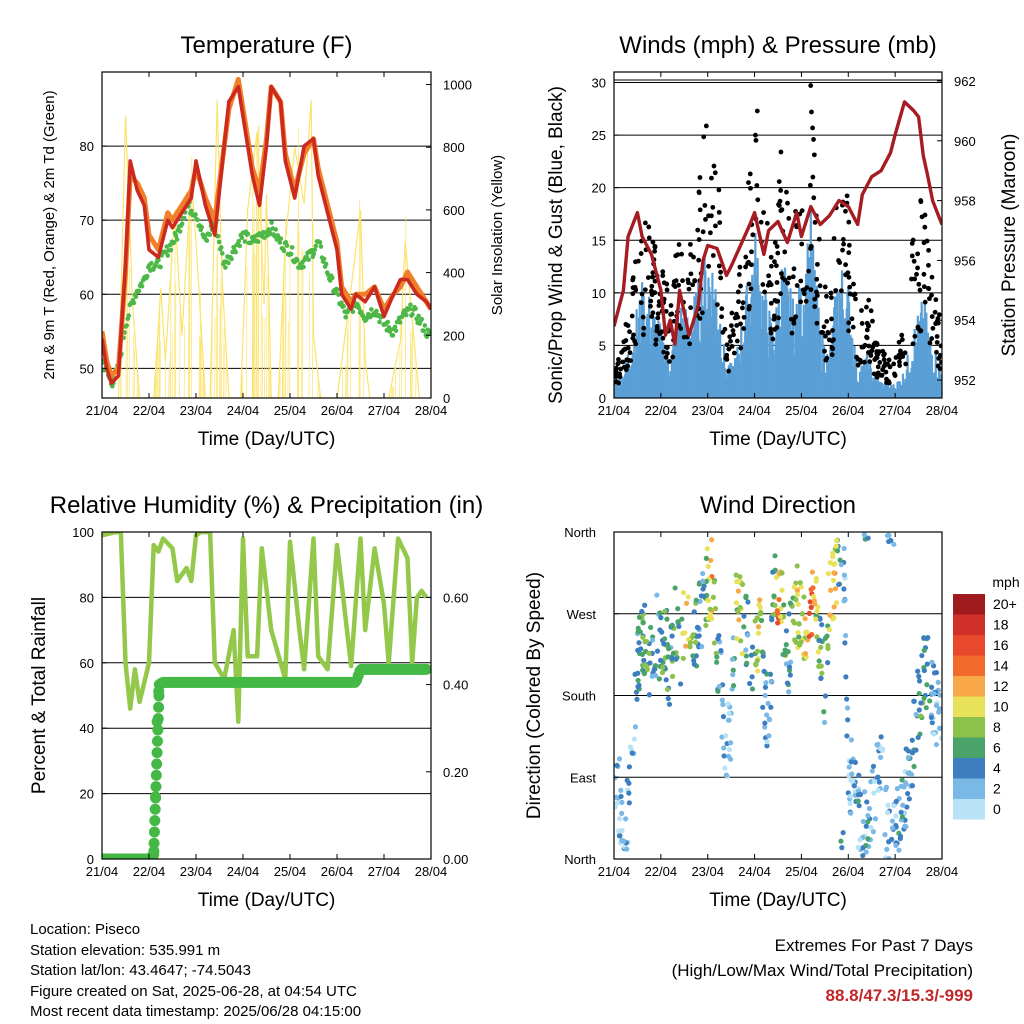 The width and height of the screenshot is (1024, 1024). I want to click on y2-tick-label: 952, so click(965, 380).